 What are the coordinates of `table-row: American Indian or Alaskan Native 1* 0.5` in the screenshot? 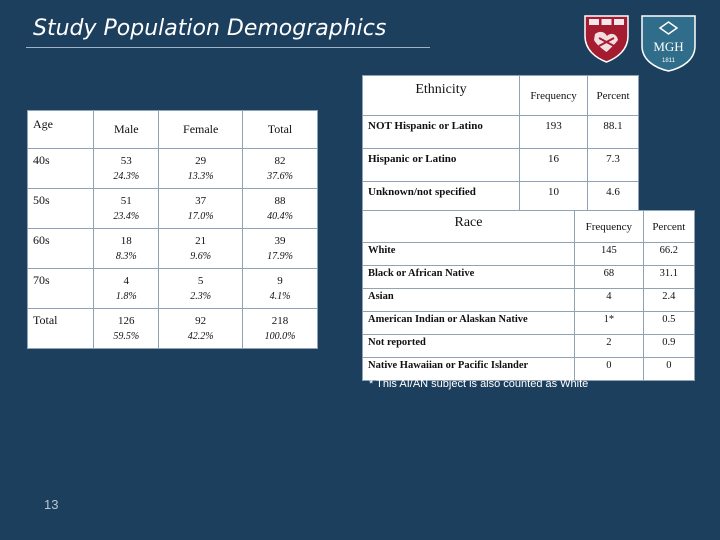 It's located at (529, 323).